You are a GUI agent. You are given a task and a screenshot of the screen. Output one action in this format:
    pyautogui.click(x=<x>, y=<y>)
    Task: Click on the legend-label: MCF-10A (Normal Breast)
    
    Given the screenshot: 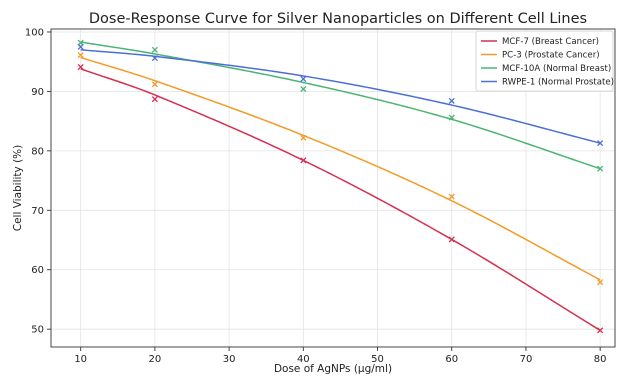 What is the action you would take?
    pyautogui.click(x=556, y=69)
    